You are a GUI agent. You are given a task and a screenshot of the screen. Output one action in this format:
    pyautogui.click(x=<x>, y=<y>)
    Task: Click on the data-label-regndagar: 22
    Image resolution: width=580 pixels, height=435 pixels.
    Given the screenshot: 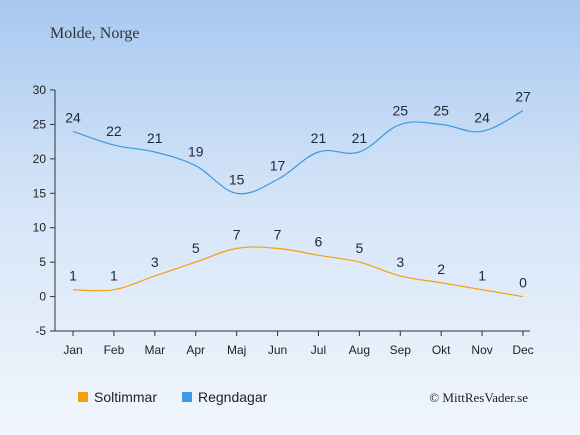 What is the action you would take?
    pyautogui.click(x=114, y=131)
    